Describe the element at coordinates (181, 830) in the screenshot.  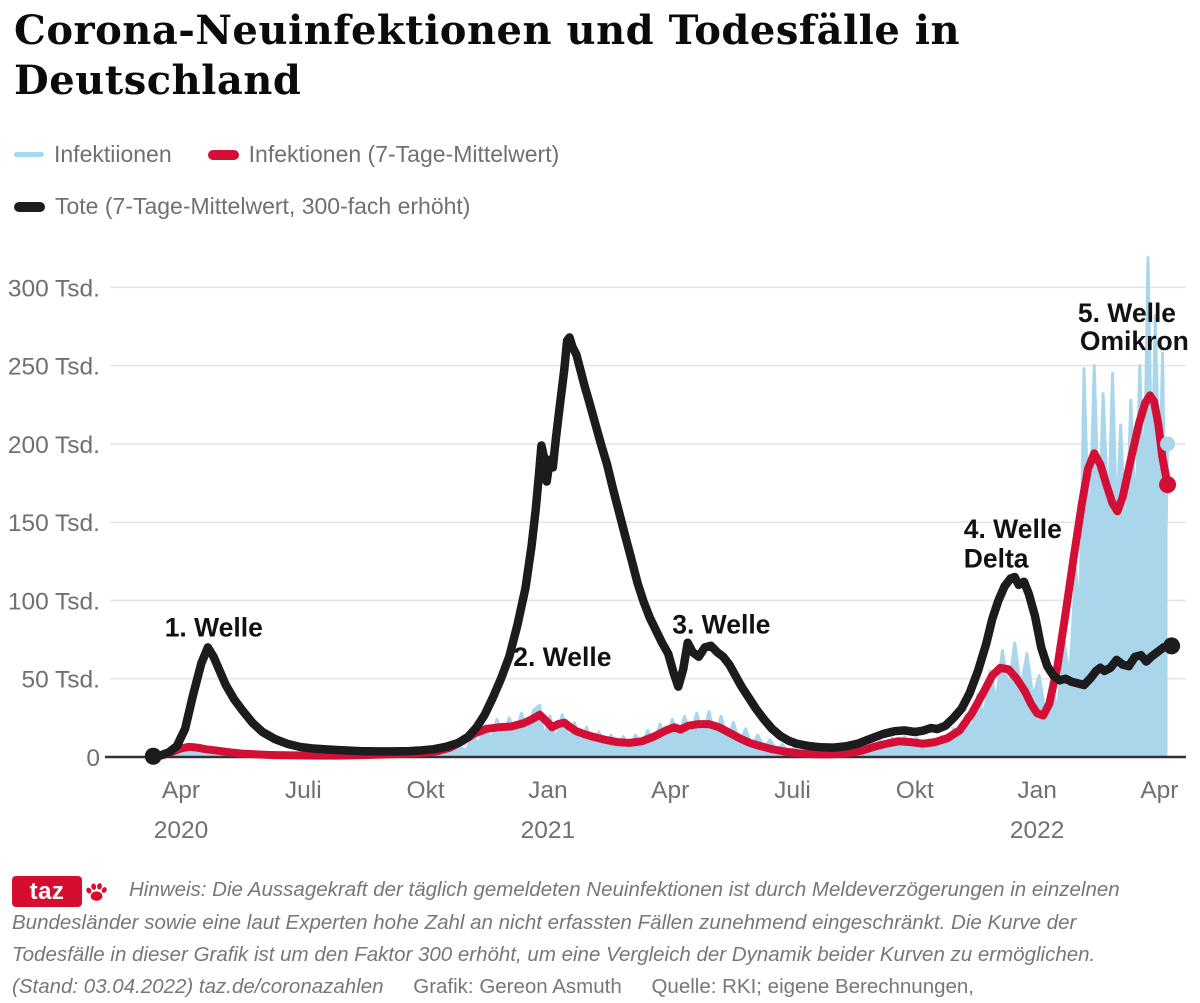
I see `x-axis-year-label: 2020` at that location.